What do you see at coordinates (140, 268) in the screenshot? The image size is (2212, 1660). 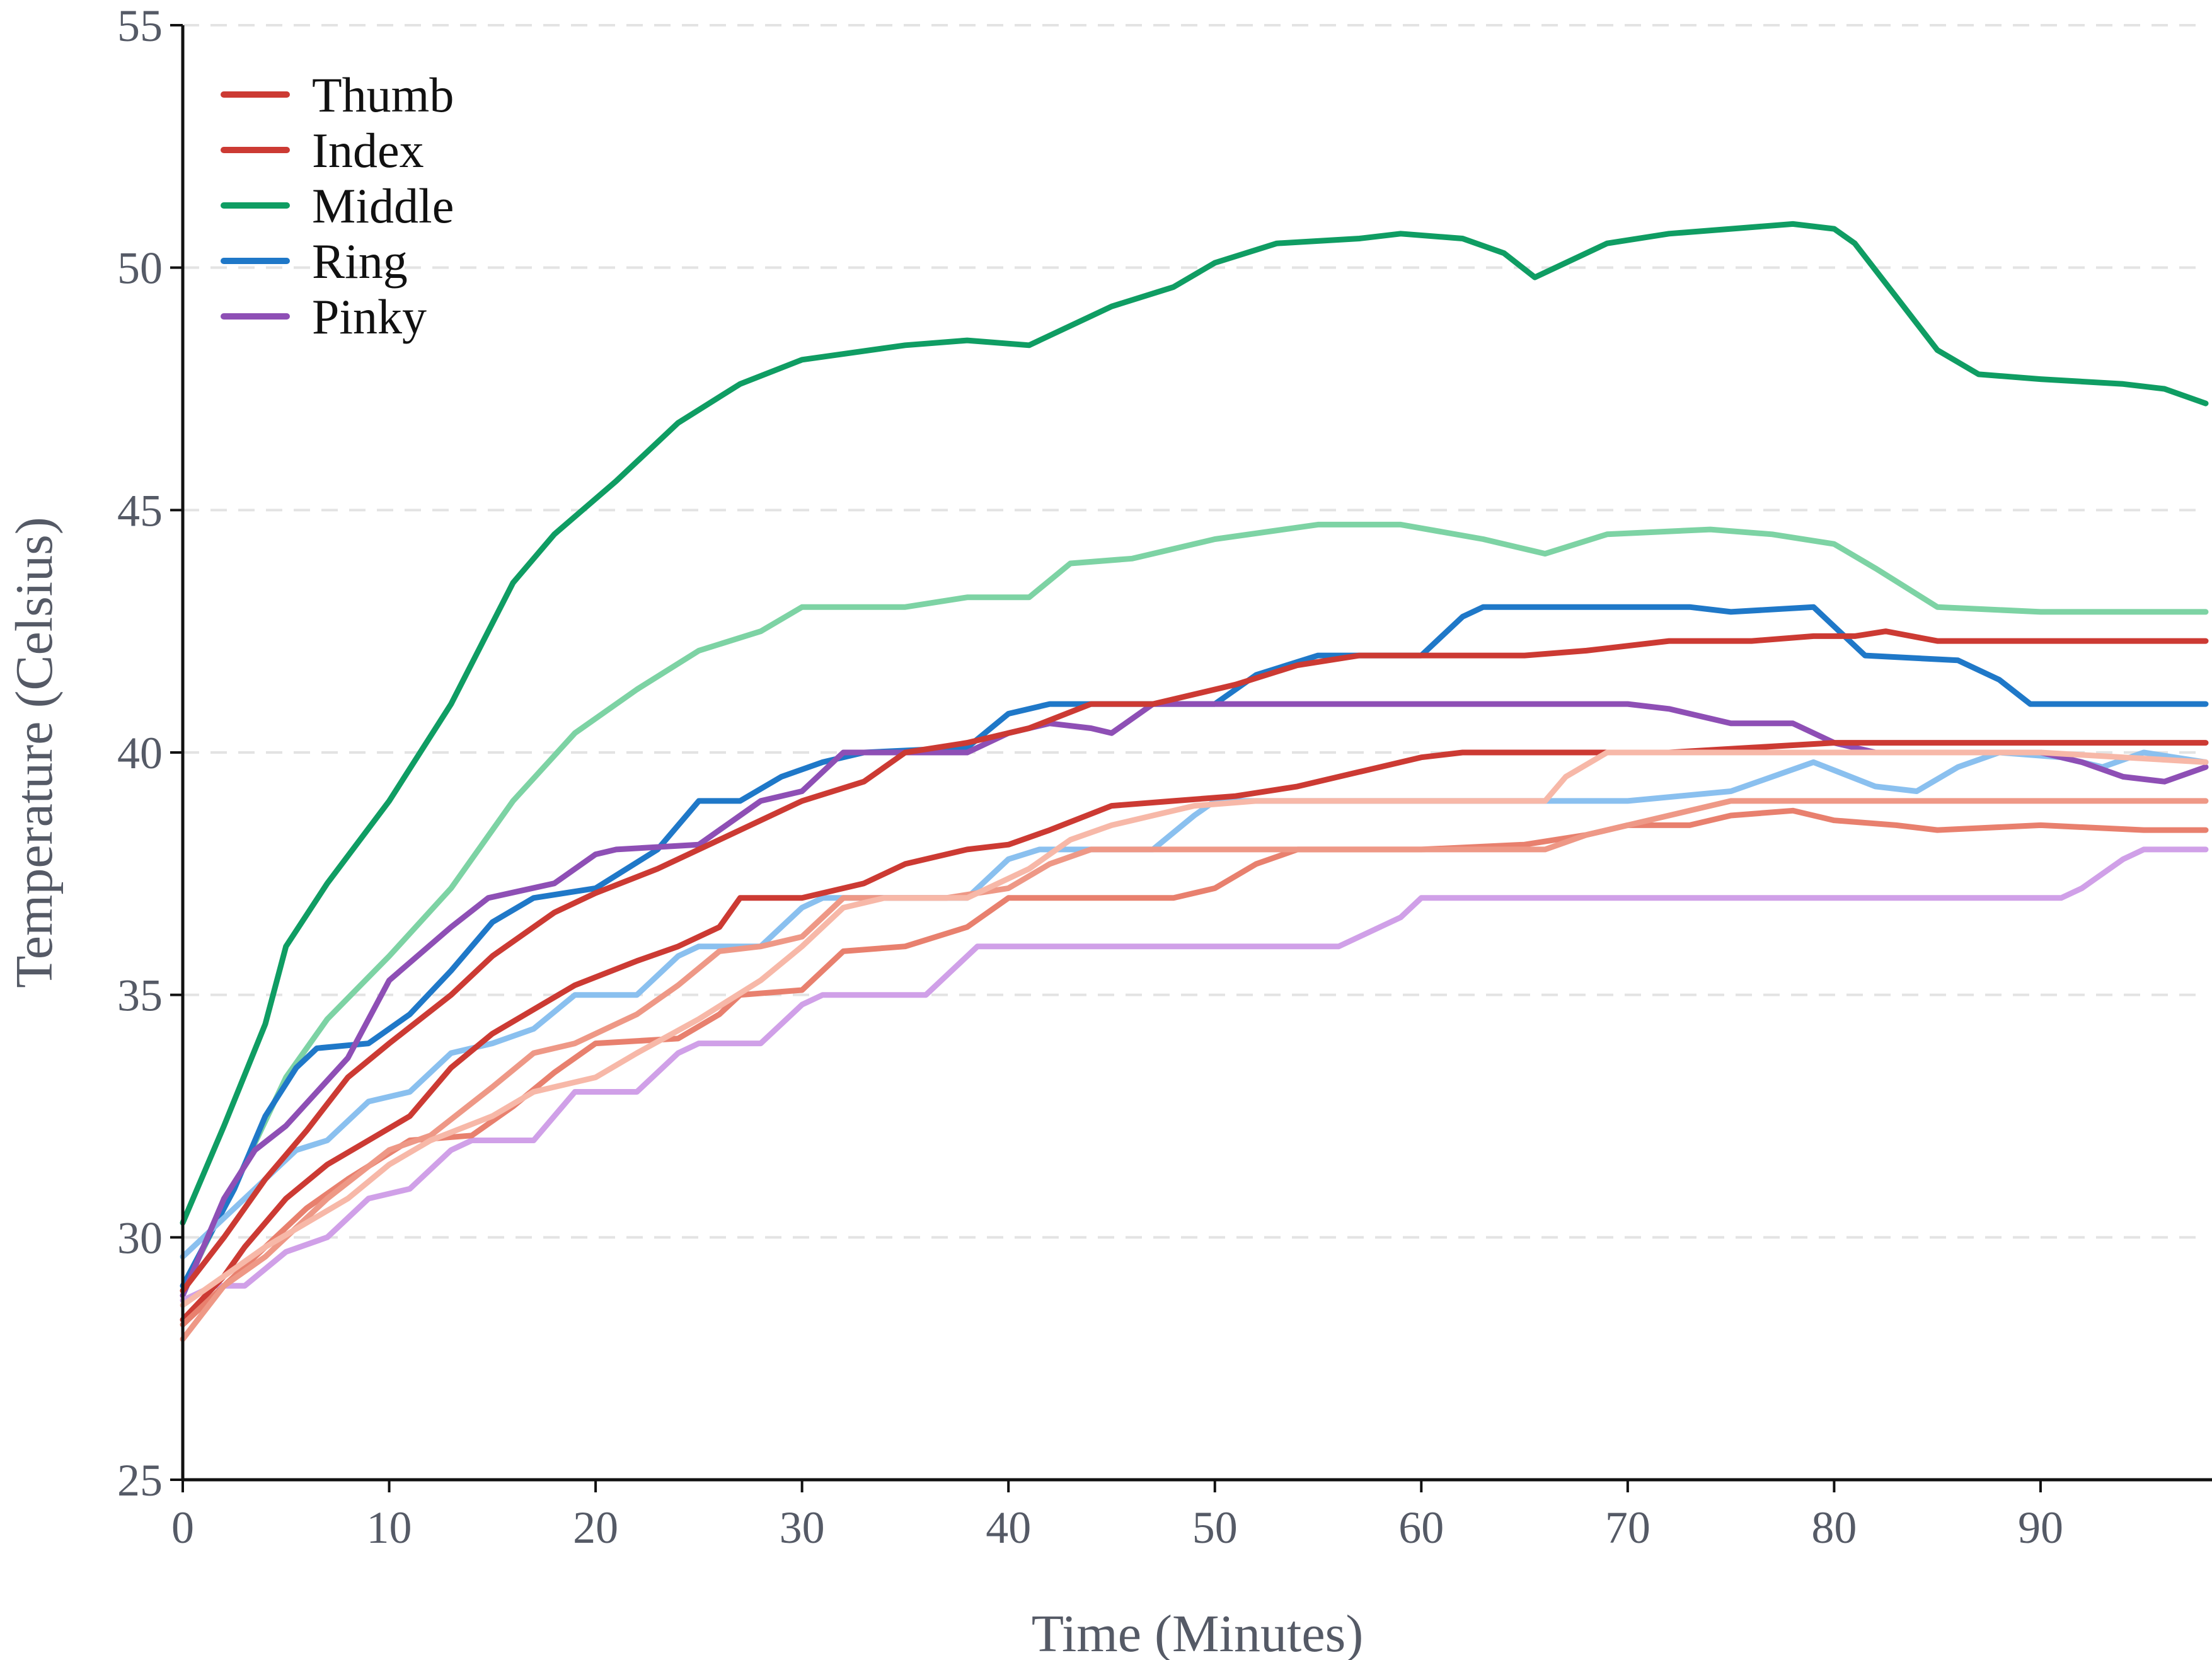 I see `y-tick-label: 50` at bounding box center [140, 268].